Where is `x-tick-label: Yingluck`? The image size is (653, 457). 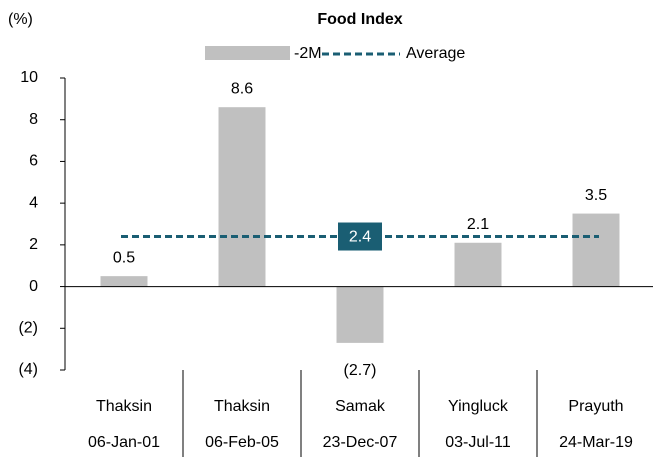
x-tick-label: Yingluck is located at coordinates (478, 406).